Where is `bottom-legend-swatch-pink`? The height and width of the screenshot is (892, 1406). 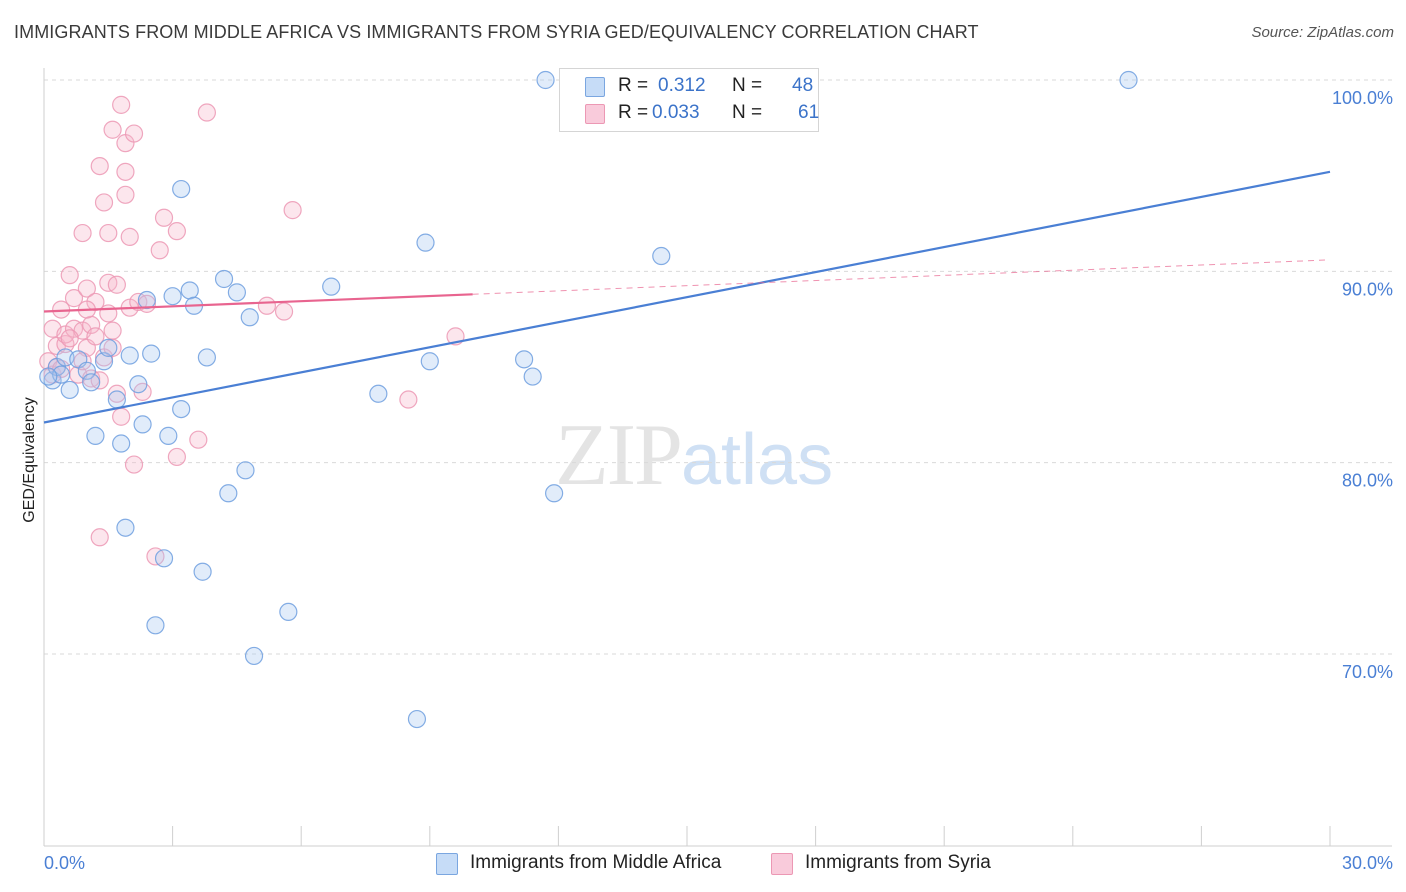 bottom-legend-swatch-pink is located at coordinates (782, 864).